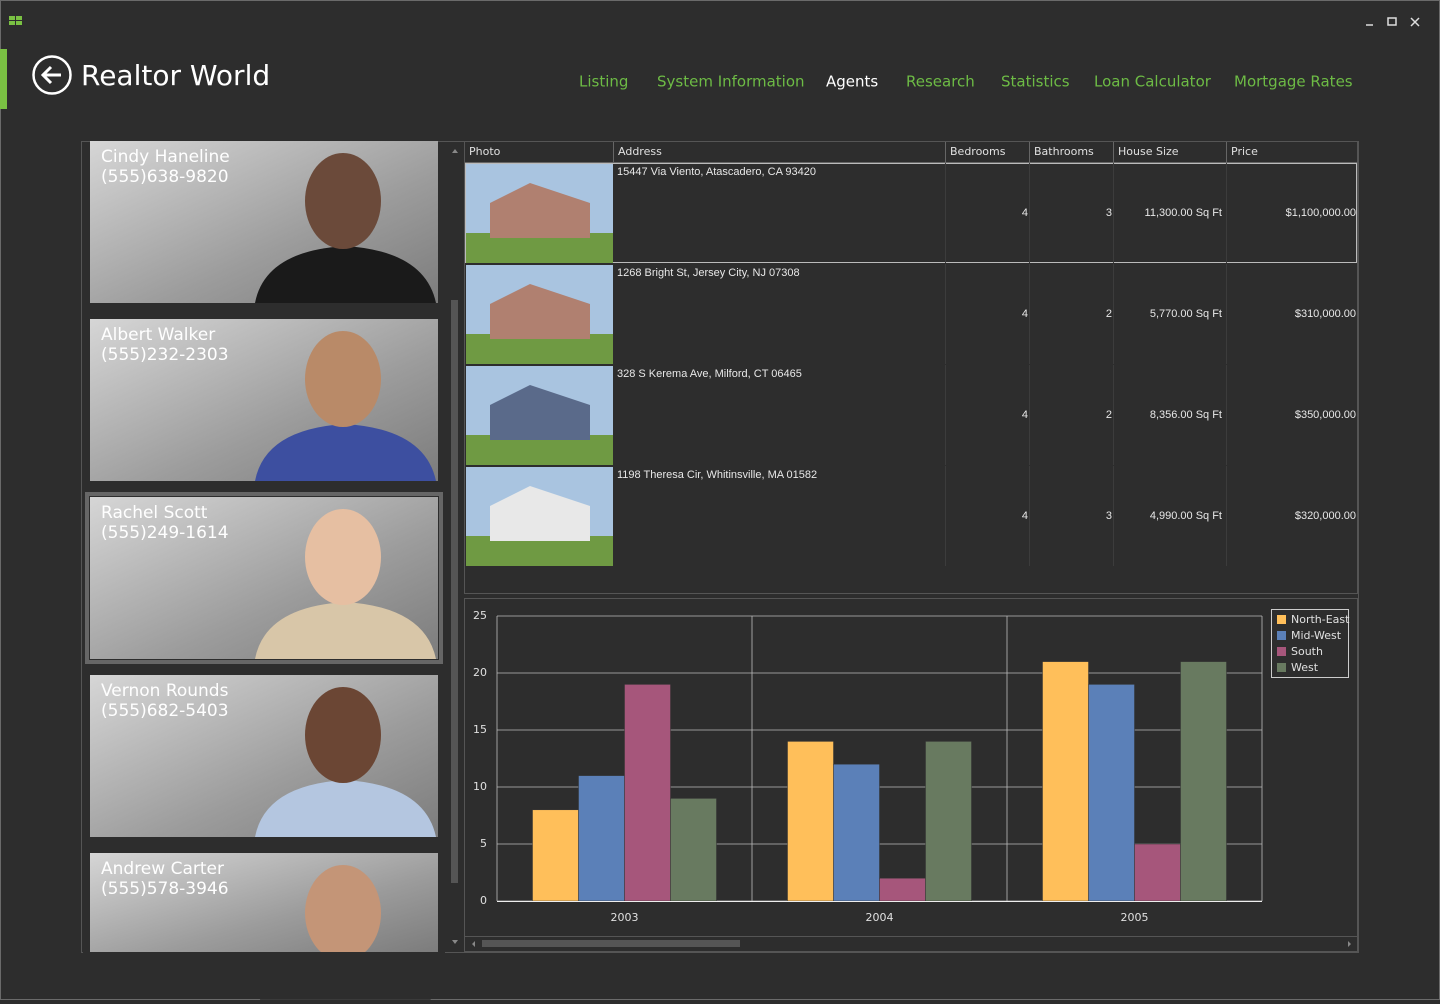 The image size is (1440, 1004). What do you see at coordinates (1325, 415) in the screenshot?
I see `cell-value: $350,000.00` at bounding box center [1325, 415].